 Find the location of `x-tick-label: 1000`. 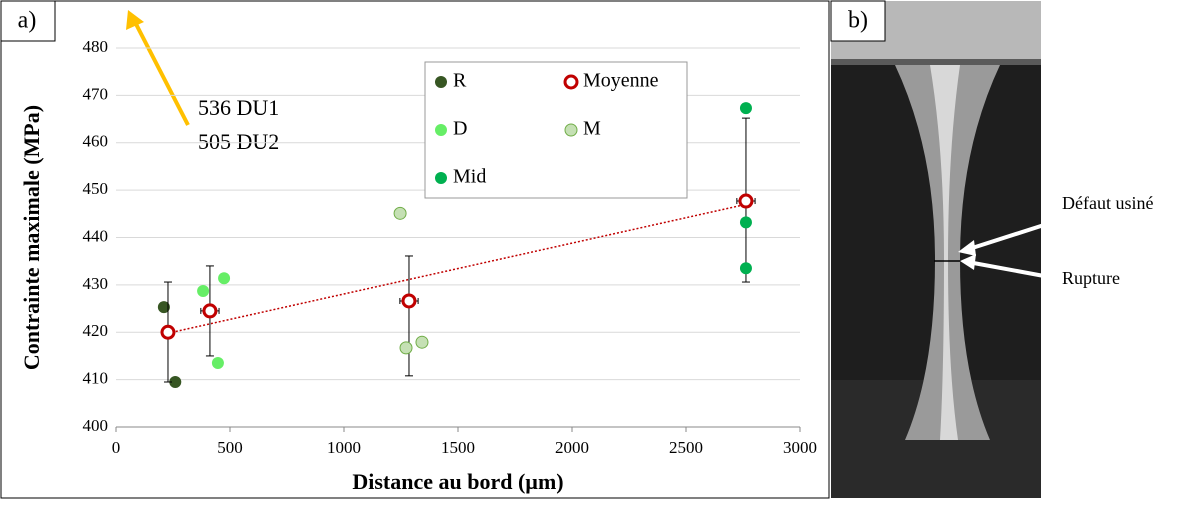

x-tick-label: 1000 is located at coordinates (344, 447).